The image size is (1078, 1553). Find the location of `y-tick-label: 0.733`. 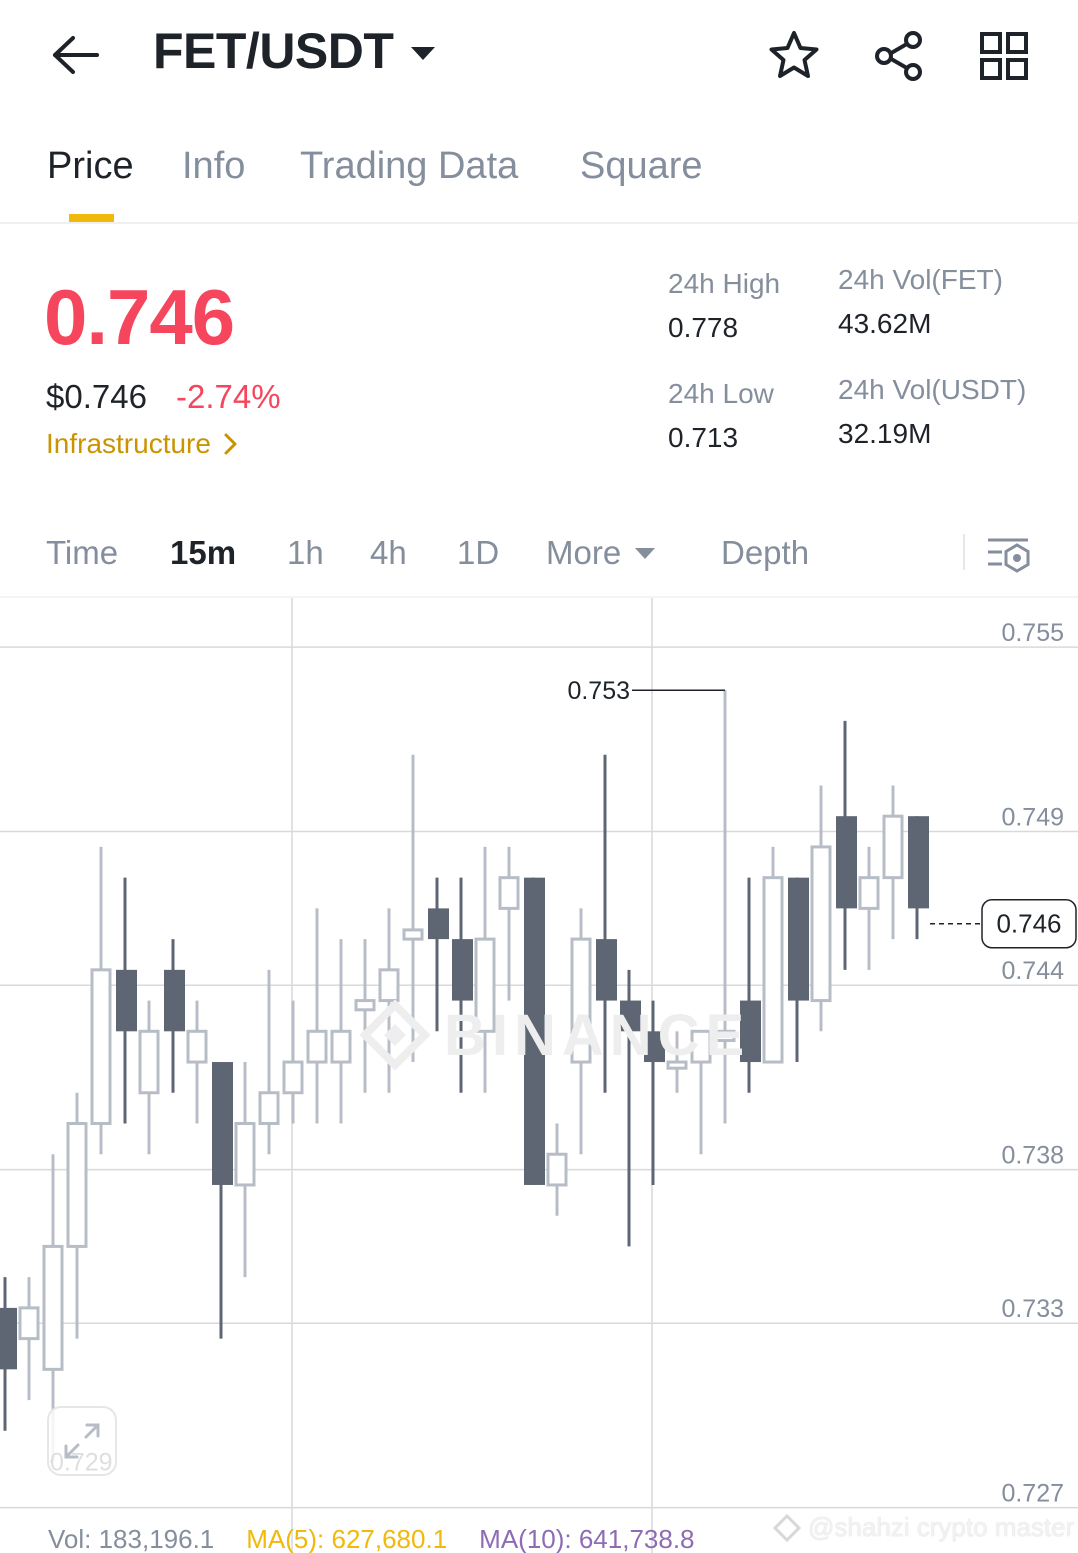

y-tick-label: 0.733 is located at coordinates (1032, 1309).